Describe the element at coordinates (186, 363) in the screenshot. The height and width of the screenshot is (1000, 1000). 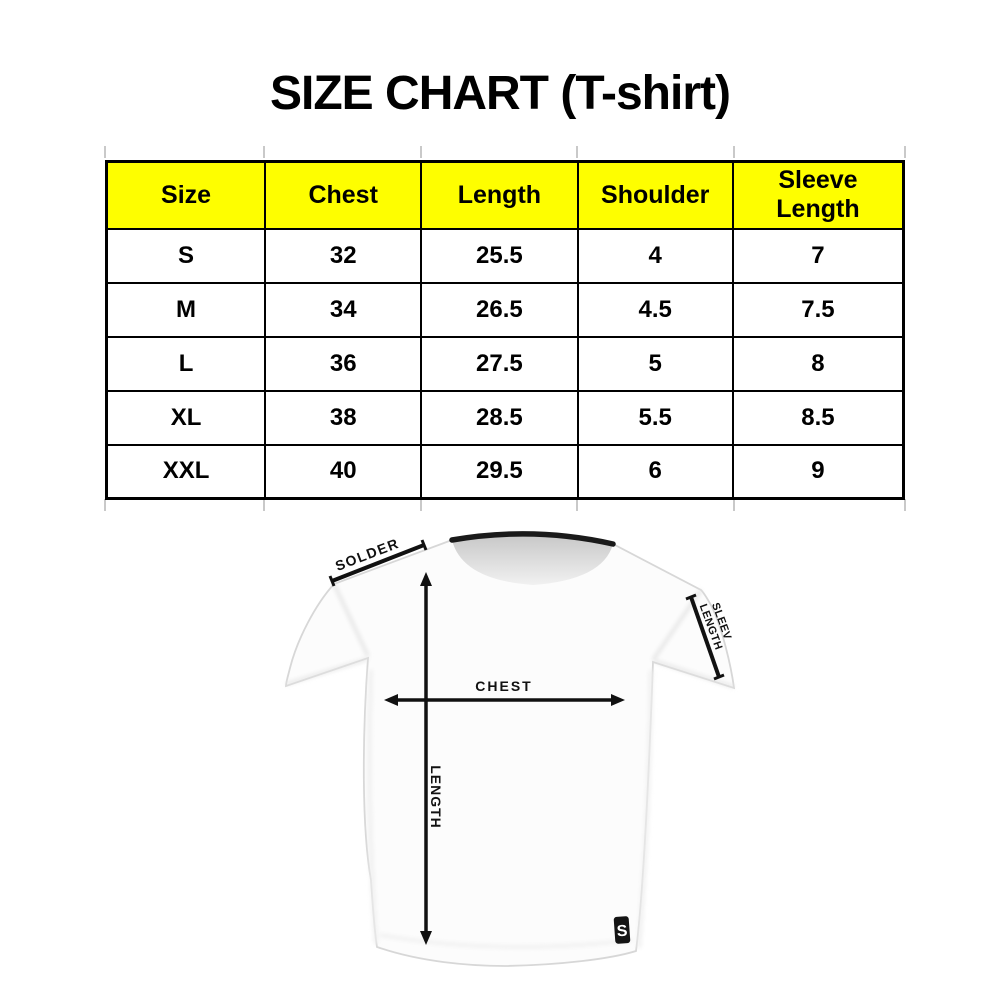
I see `size-cell: L` at that location.